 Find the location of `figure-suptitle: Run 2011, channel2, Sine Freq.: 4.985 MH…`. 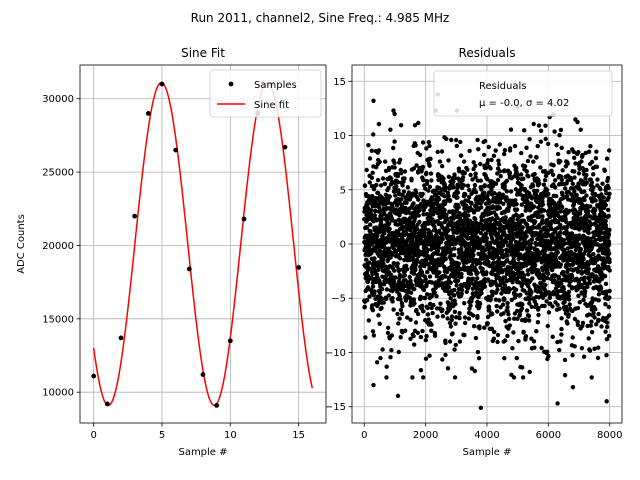

figure-suptitle: Run 2011, channel2, Sine Freq.: 4.985 MH… is located at coordinates (320, 18).